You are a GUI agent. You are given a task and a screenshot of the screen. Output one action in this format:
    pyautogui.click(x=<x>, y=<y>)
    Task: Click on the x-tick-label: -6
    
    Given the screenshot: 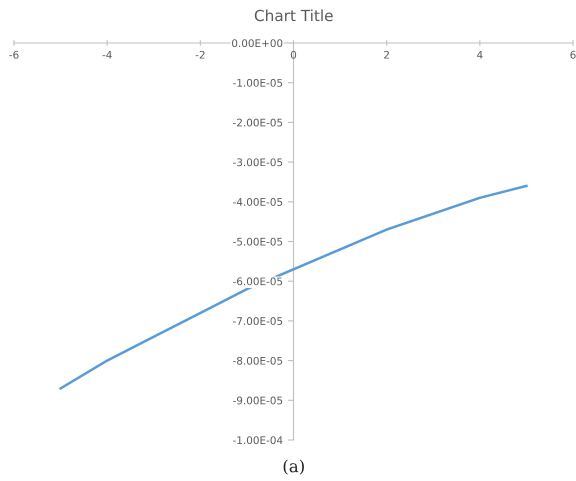 What is the action you would take?
    pyautogui.click(x=14, y=54)
    